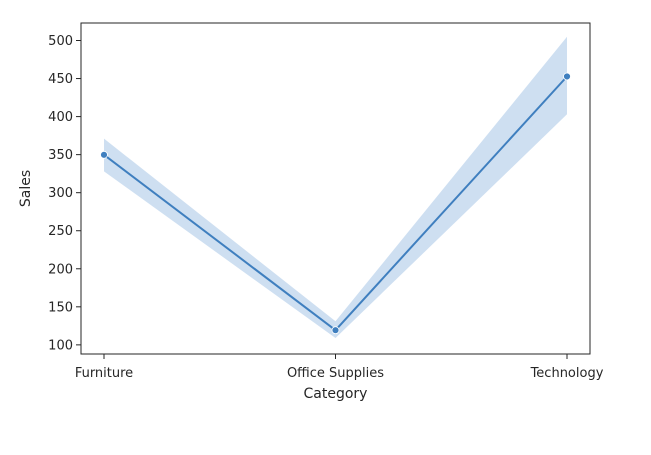 The height and width of the screenshot is (455, 651). I want to click on y-axis-label: Sales, so click(26, 188).